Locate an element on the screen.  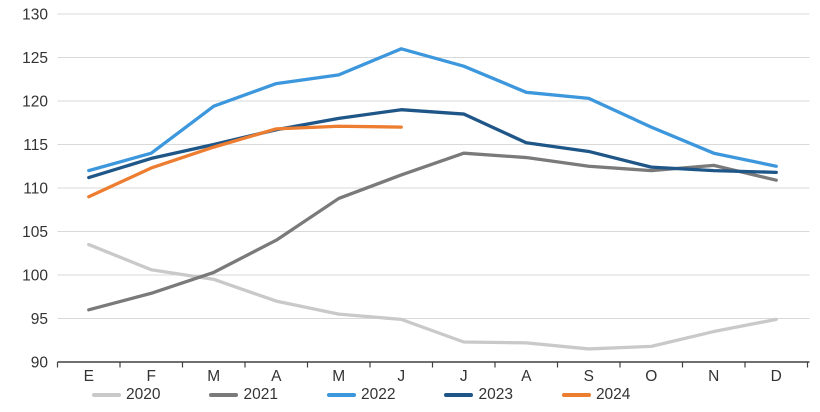
y-axis-label: 110 is located at coordinates (35, 189).